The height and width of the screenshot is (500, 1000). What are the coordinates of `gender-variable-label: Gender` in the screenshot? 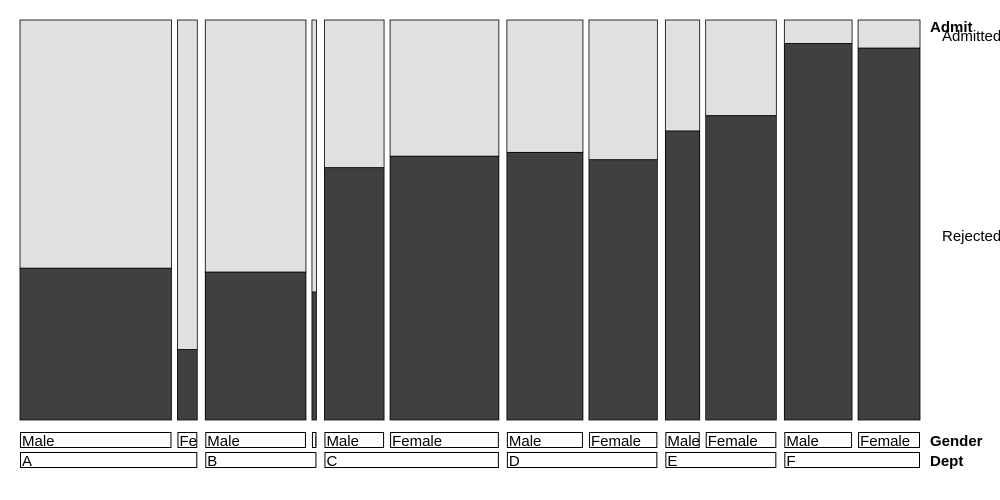 It's located at (956, 441).